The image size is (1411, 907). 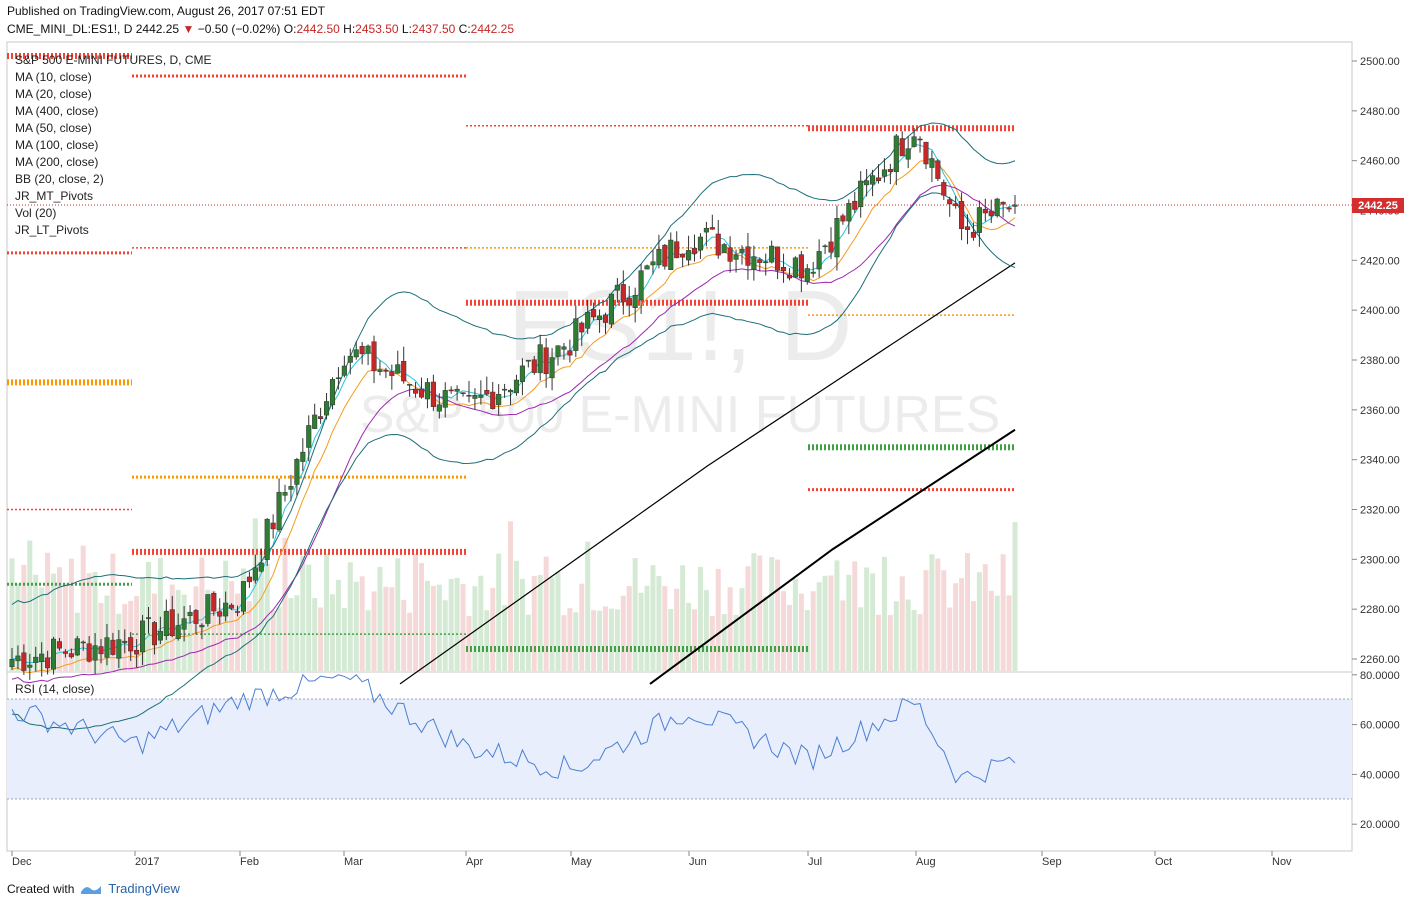 I want to click on legend-study: MA (100, close), so click(x=57, y=145).